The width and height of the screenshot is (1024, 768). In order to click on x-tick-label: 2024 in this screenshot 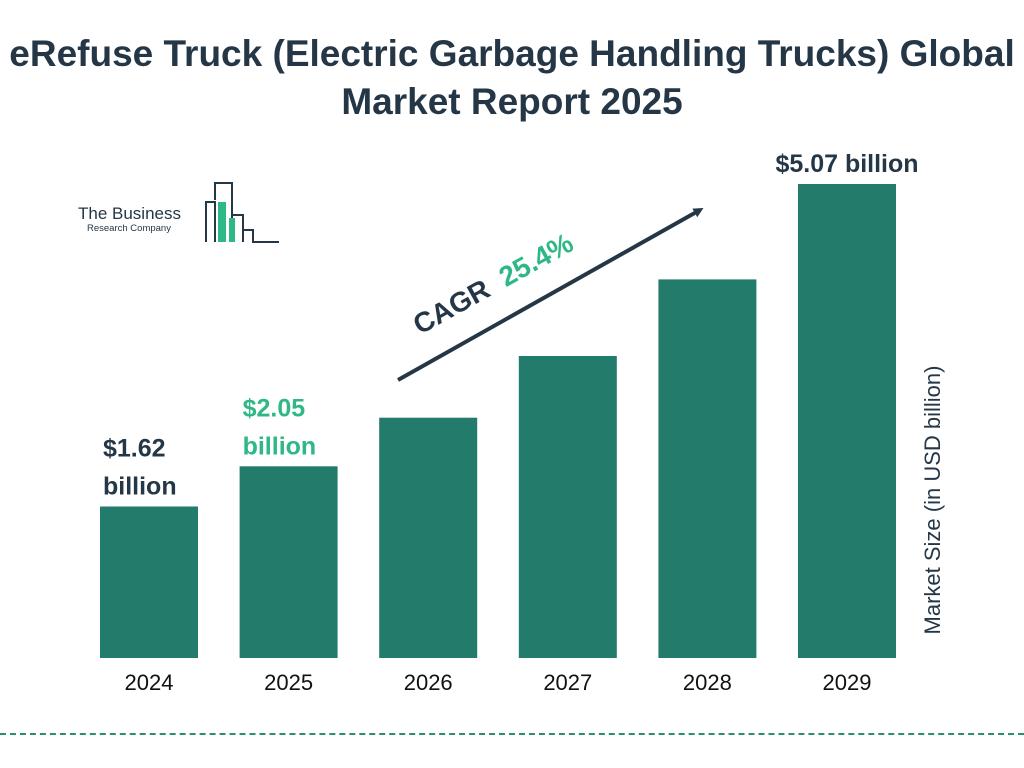, I will do `click(149, 682)`.